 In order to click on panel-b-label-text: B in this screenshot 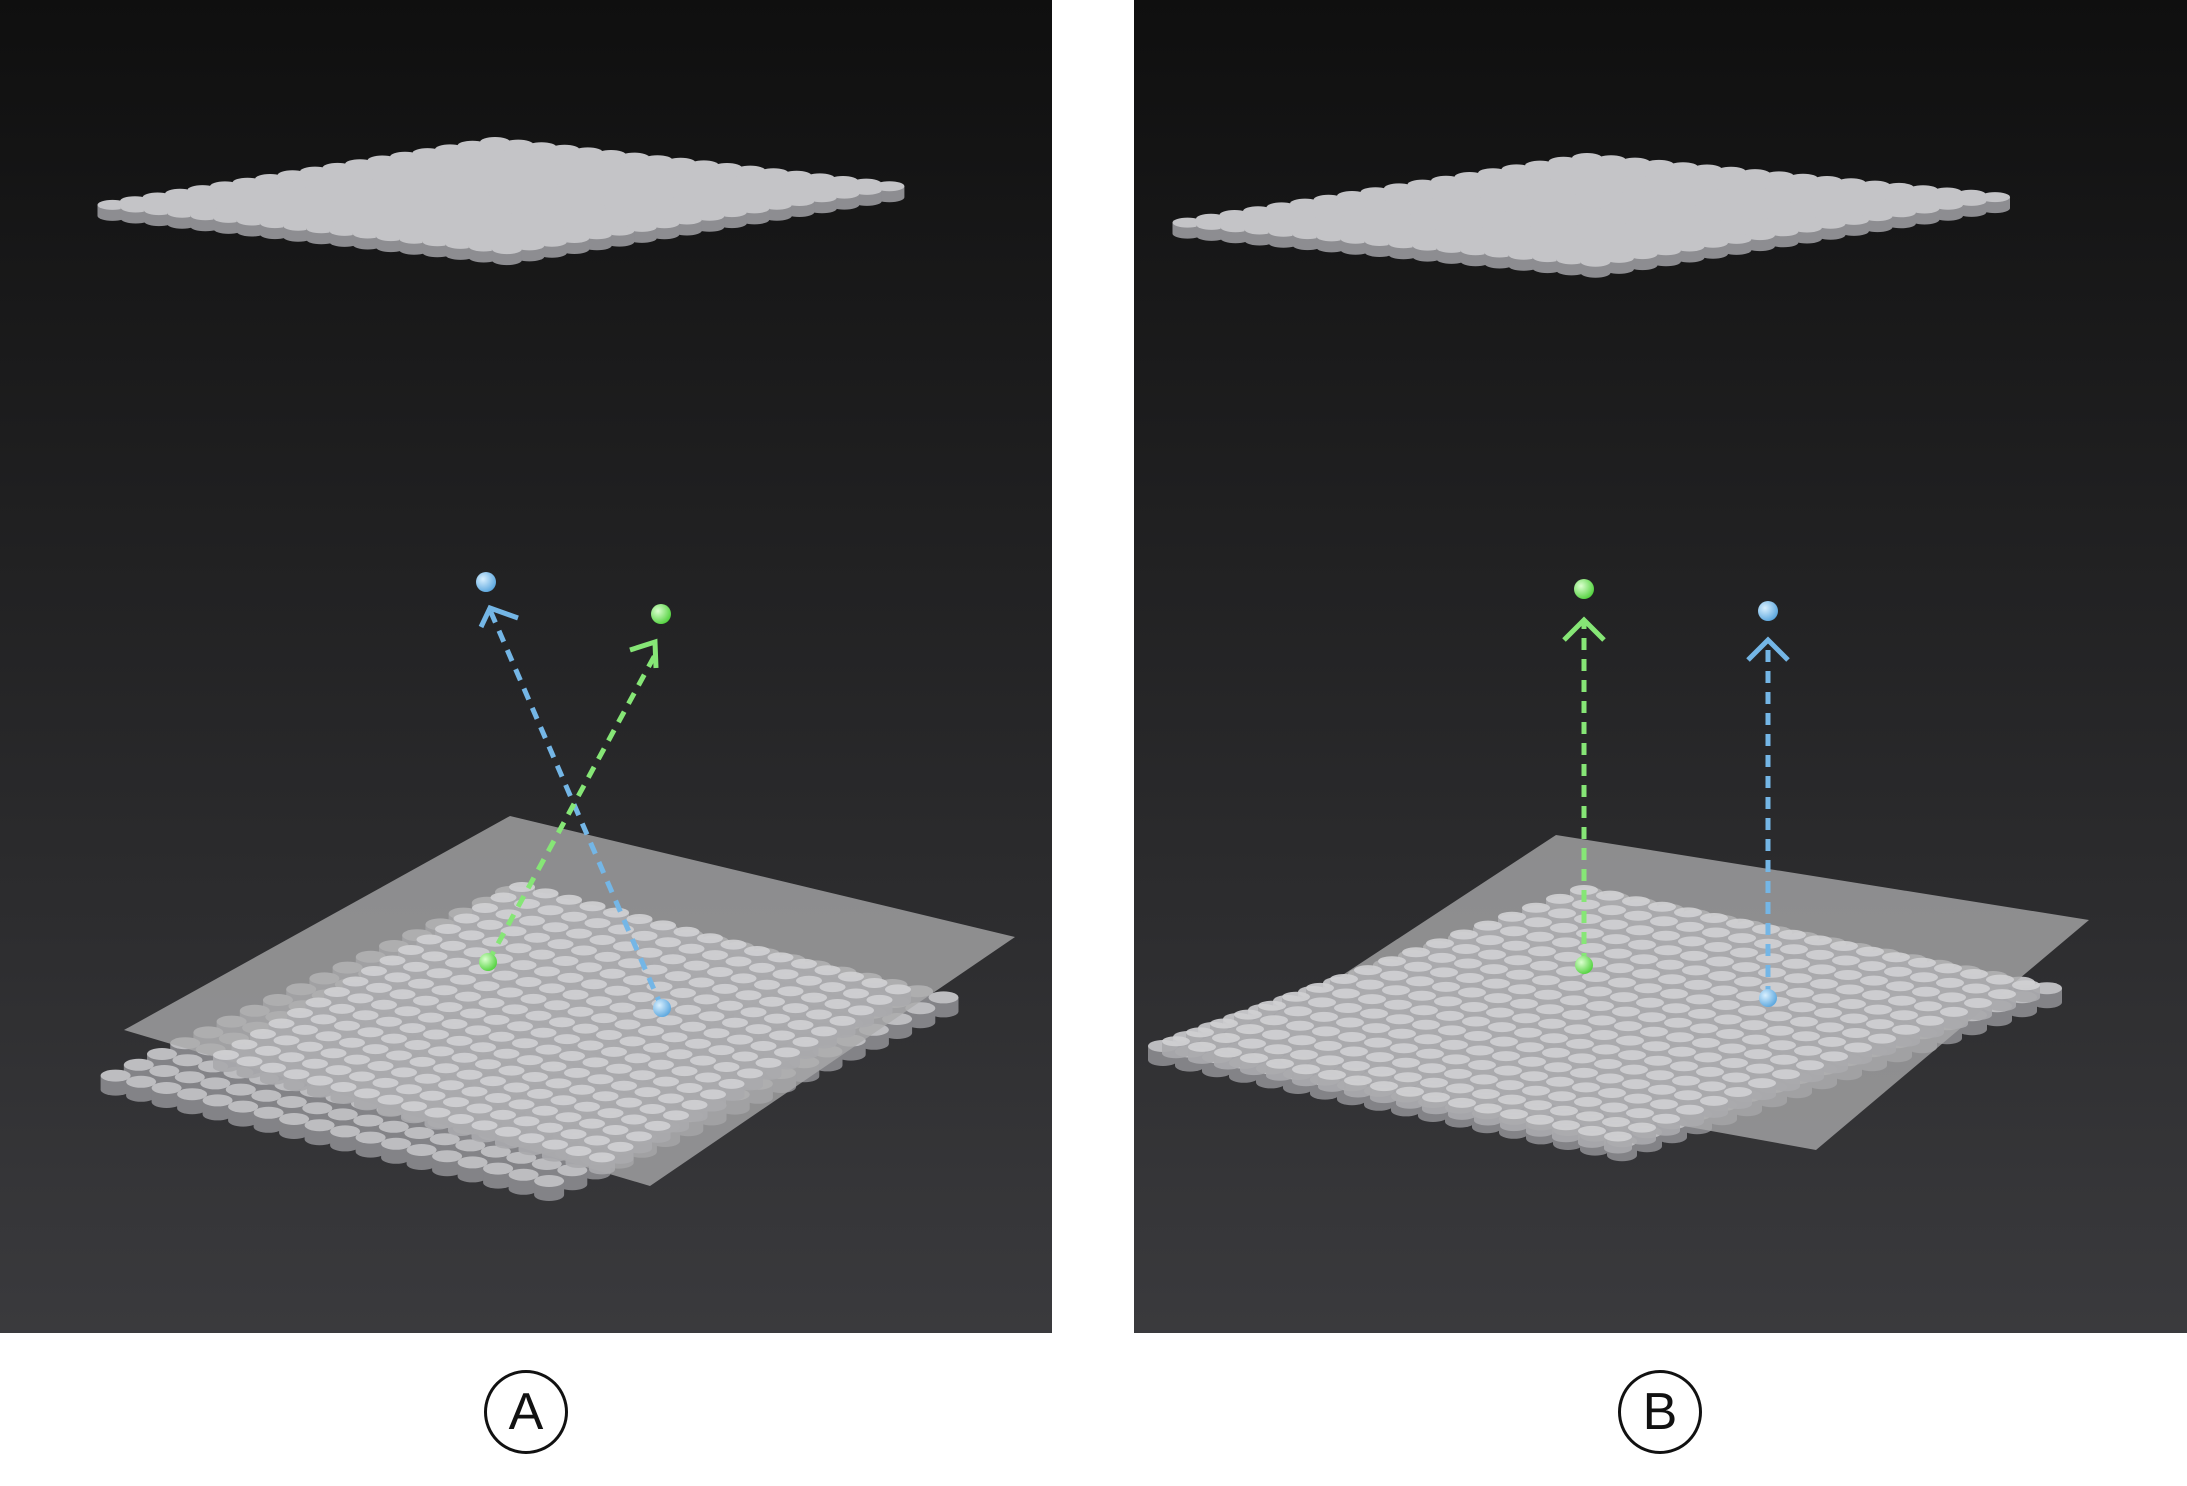, I will do `click(1660, 1412)`.